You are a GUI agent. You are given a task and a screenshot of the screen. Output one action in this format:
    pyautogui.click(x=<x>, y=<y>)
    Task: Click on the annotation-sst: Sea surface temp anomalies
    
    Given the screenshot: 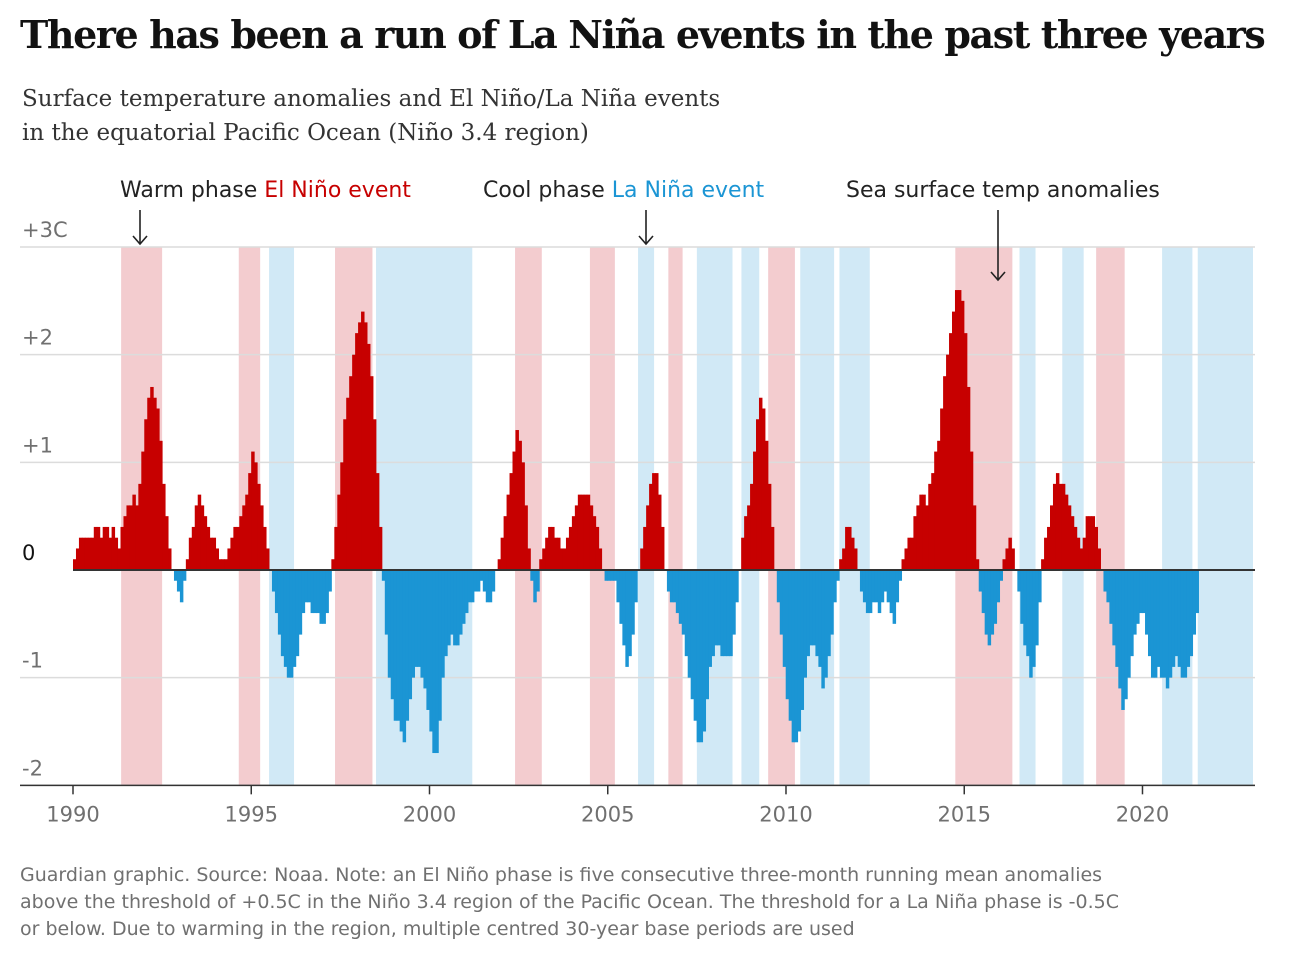 What is the action you would take?
    pyautogui.click(x=1003, y=190)
    